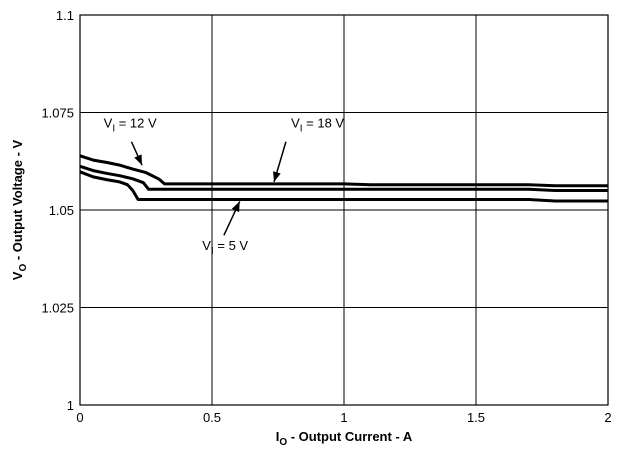 The width and height of the screenshot is (621, 454). What do you see at coordinates (607, 417) in the screenshot?
I see `x-tick-label: 2` at bounding box center [607, 417].